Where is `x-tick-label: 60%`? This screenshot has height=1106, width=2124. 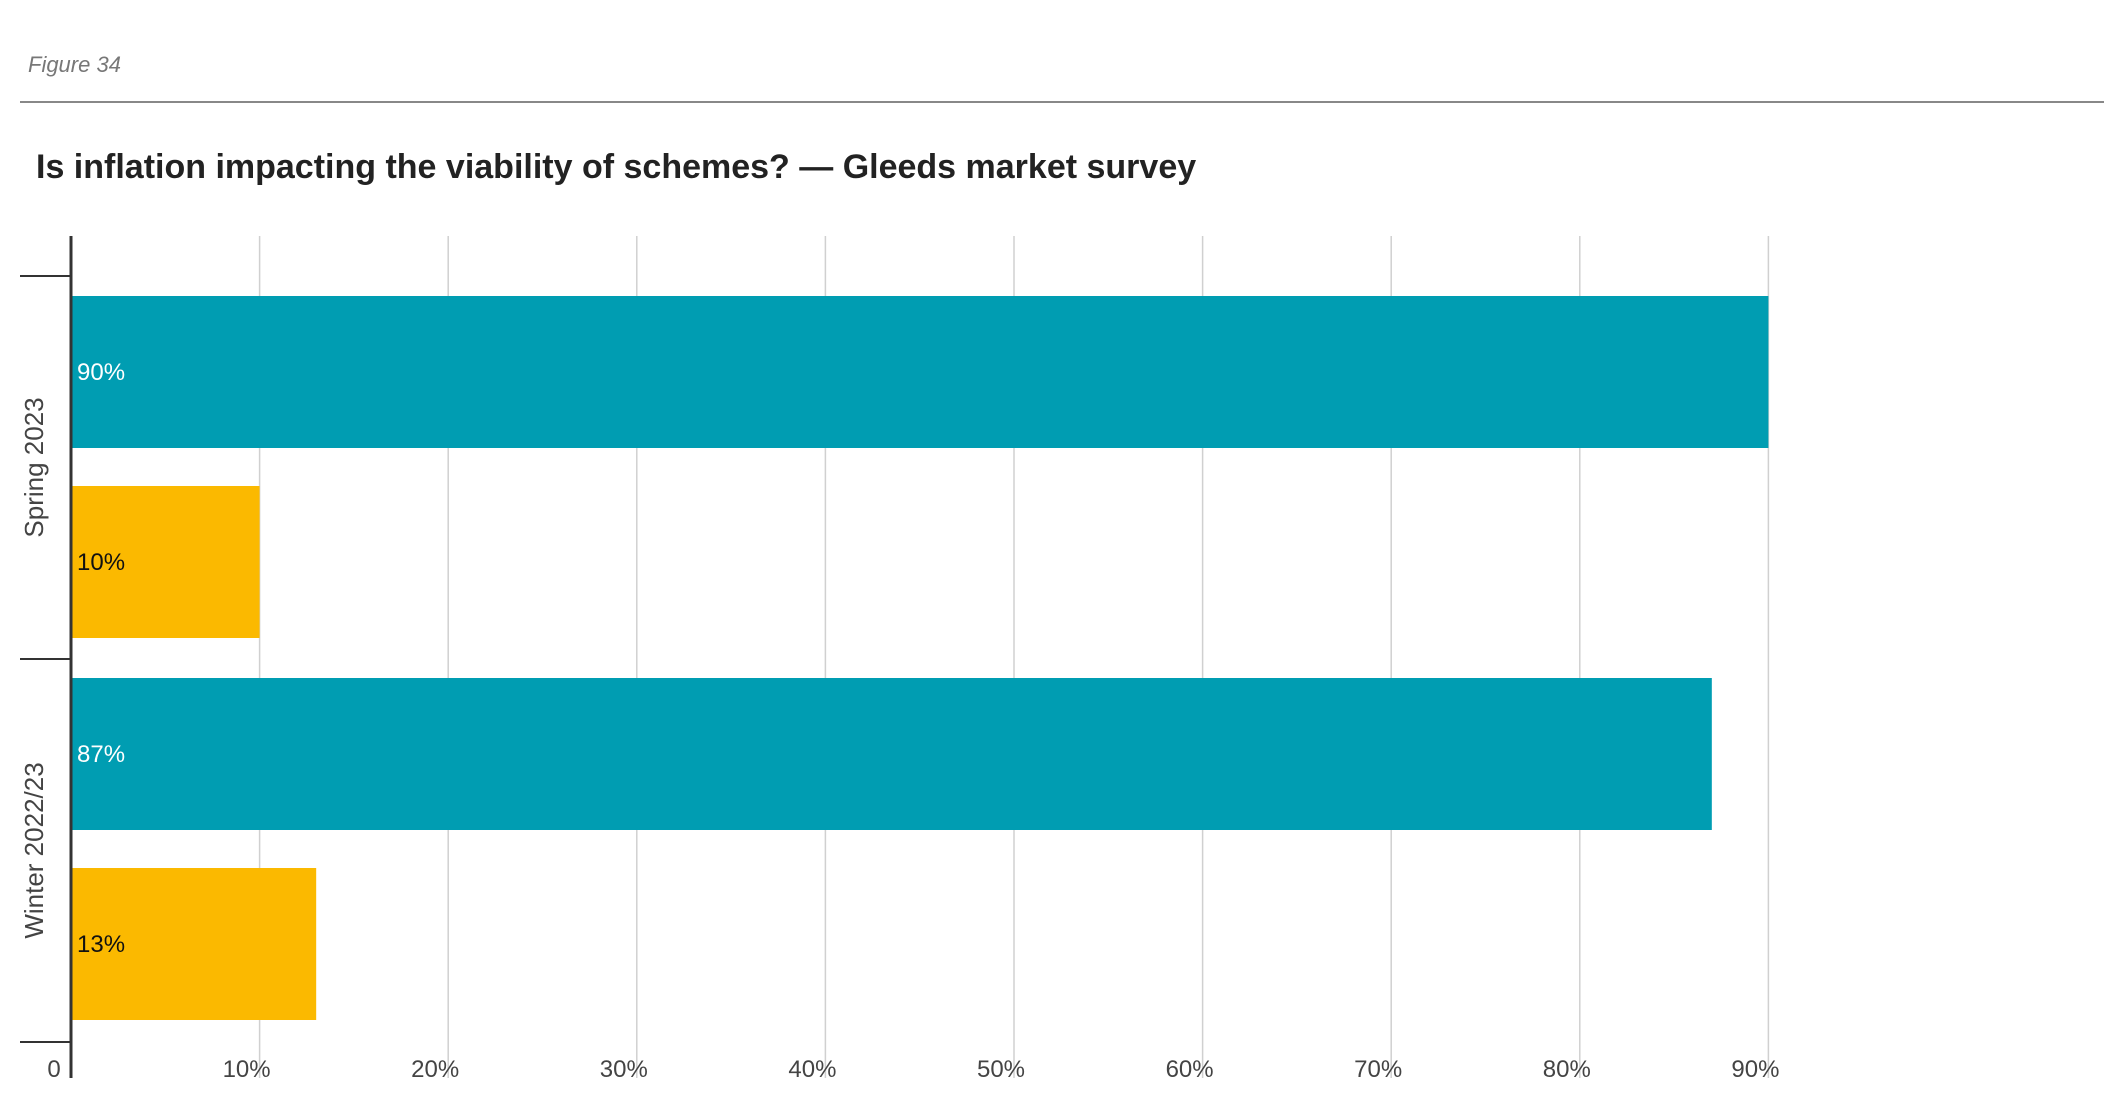 x-tick-label: 60% is located at coordinates (1190, 1069).